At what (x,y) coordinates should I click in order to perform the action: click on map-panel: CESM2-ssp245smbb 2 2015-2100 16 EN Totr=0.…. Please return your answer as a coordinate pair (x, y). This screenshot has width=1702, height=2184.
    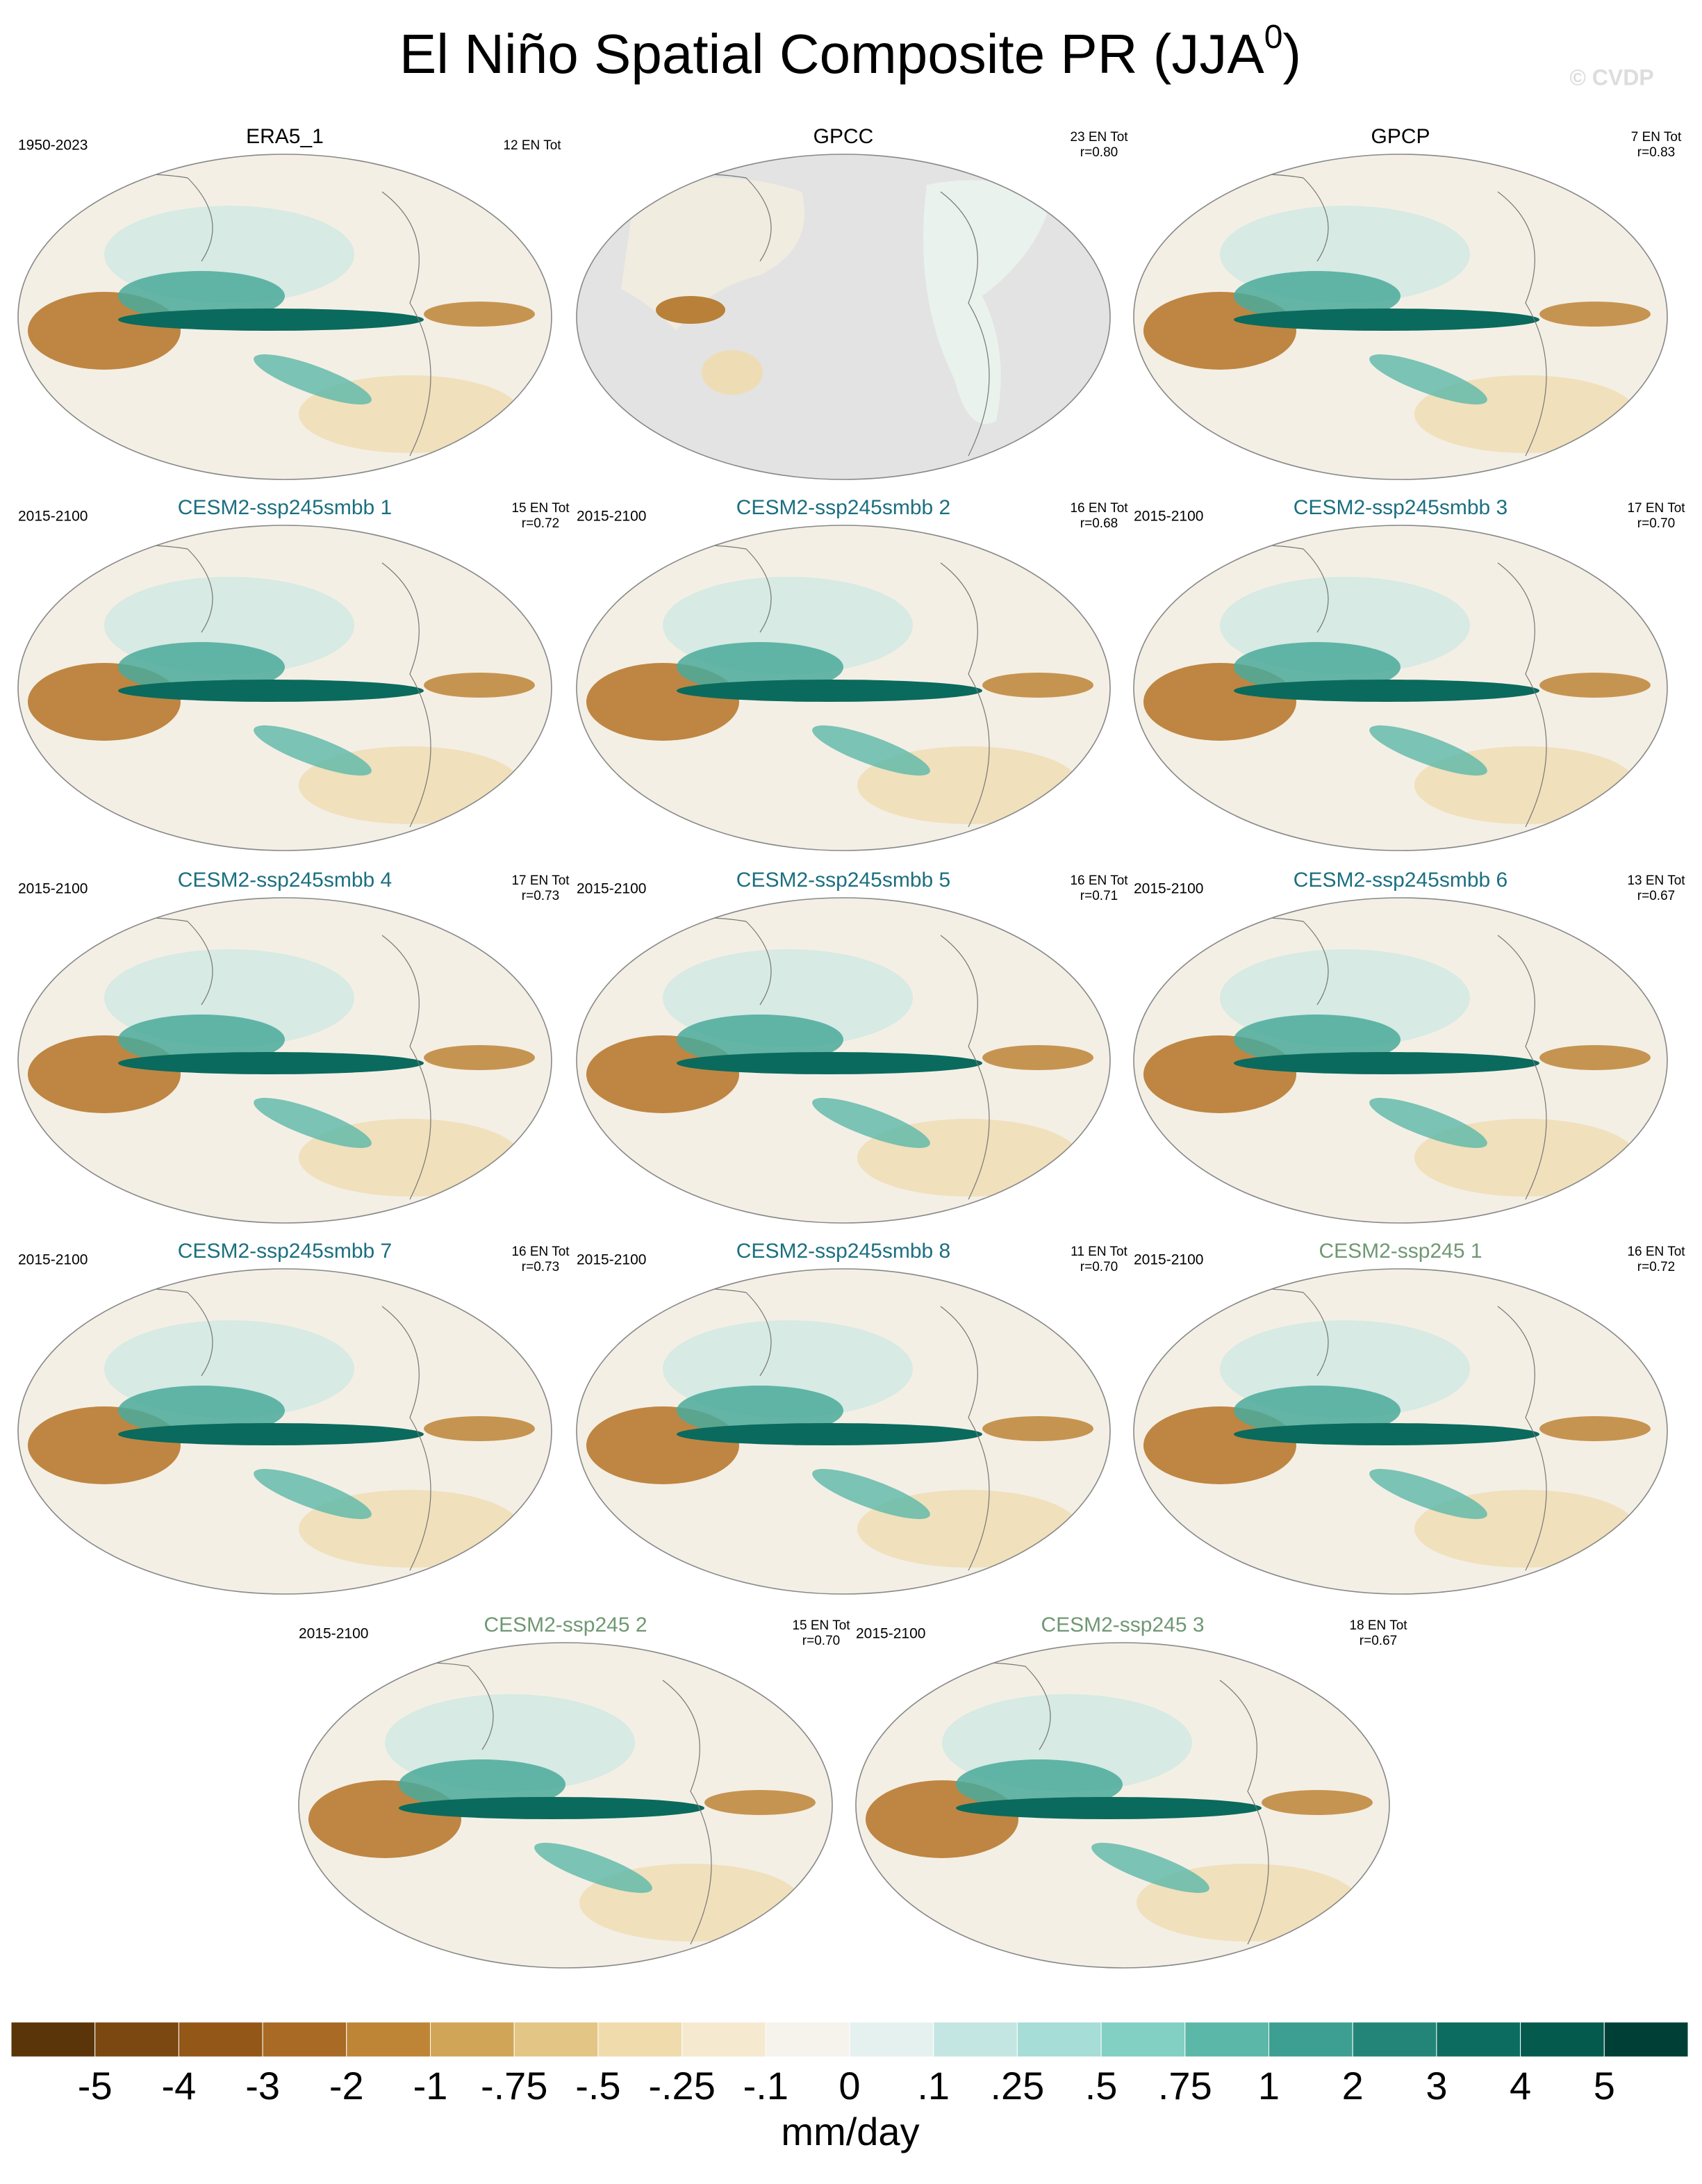
    Looking at the image, I should click on (852, 673).